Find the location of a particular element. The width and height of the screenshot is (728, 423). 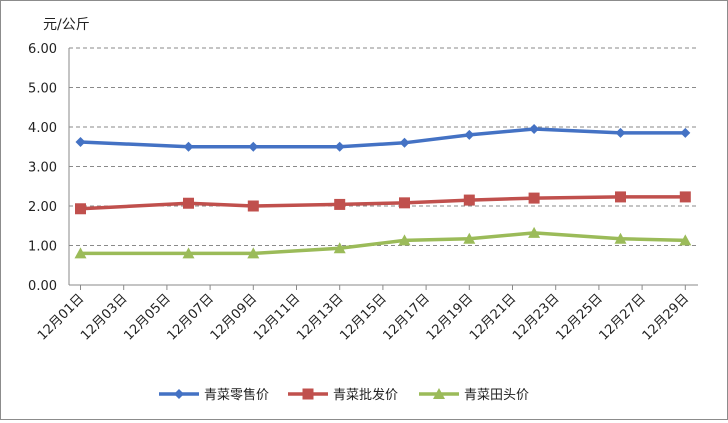

legend: 青菜零售价 青菜批发价 青菜田头价 is located at coordinates (344, 395).